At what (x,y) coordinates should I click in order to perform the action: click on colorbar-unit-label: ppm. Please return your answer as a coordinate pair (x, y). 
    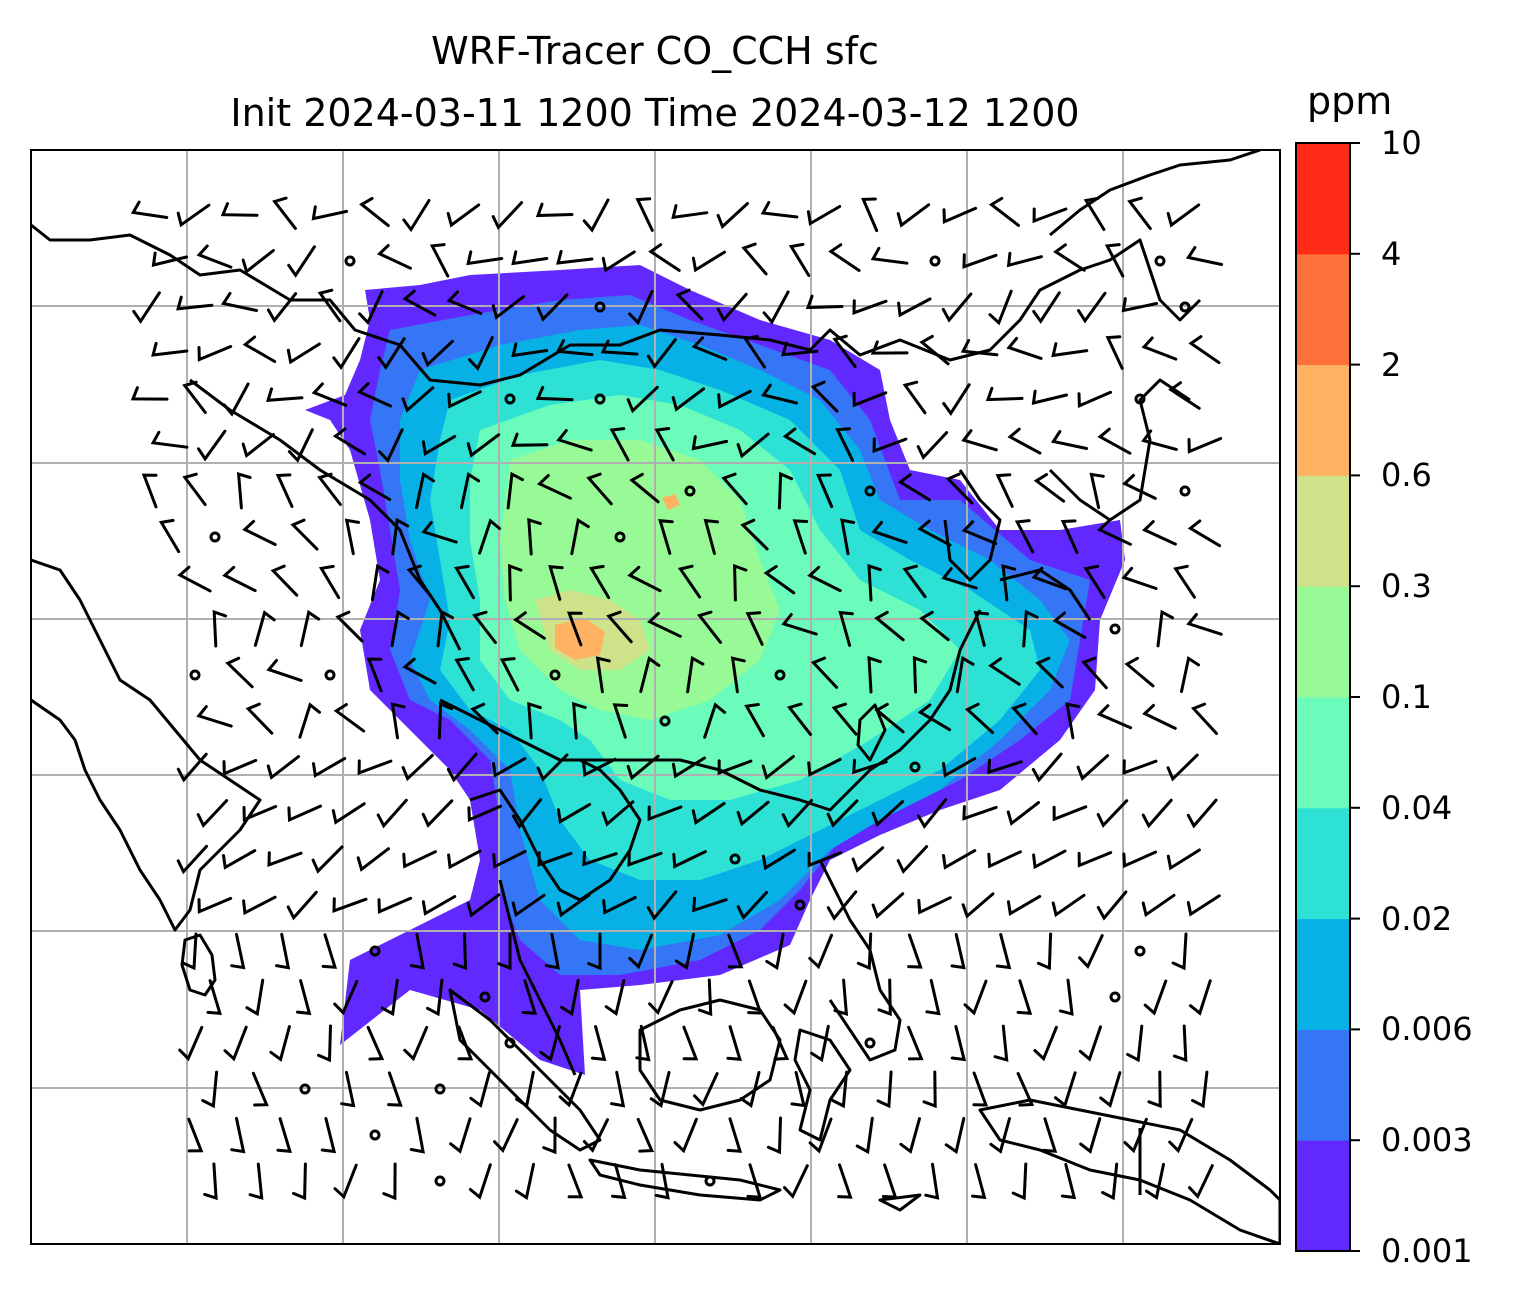
    Looking at the image, I should click on (1350, 101).